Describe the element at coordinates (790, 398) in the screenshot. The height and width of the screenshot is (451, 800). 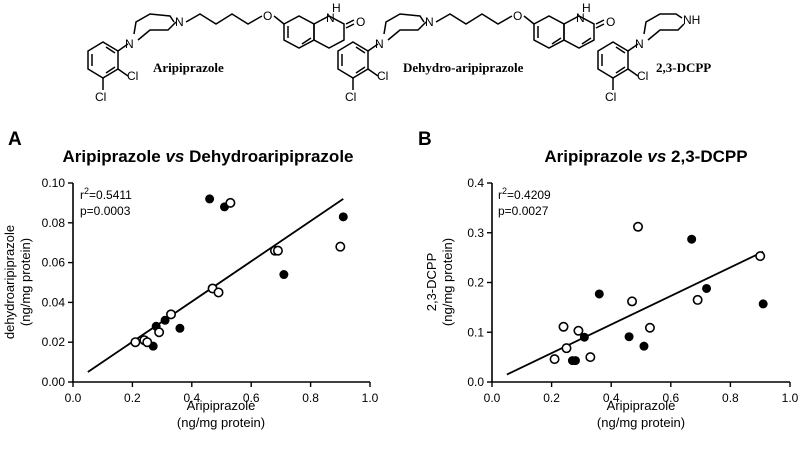
I see `panel-b-x-tick-label: 1.0` at that location.